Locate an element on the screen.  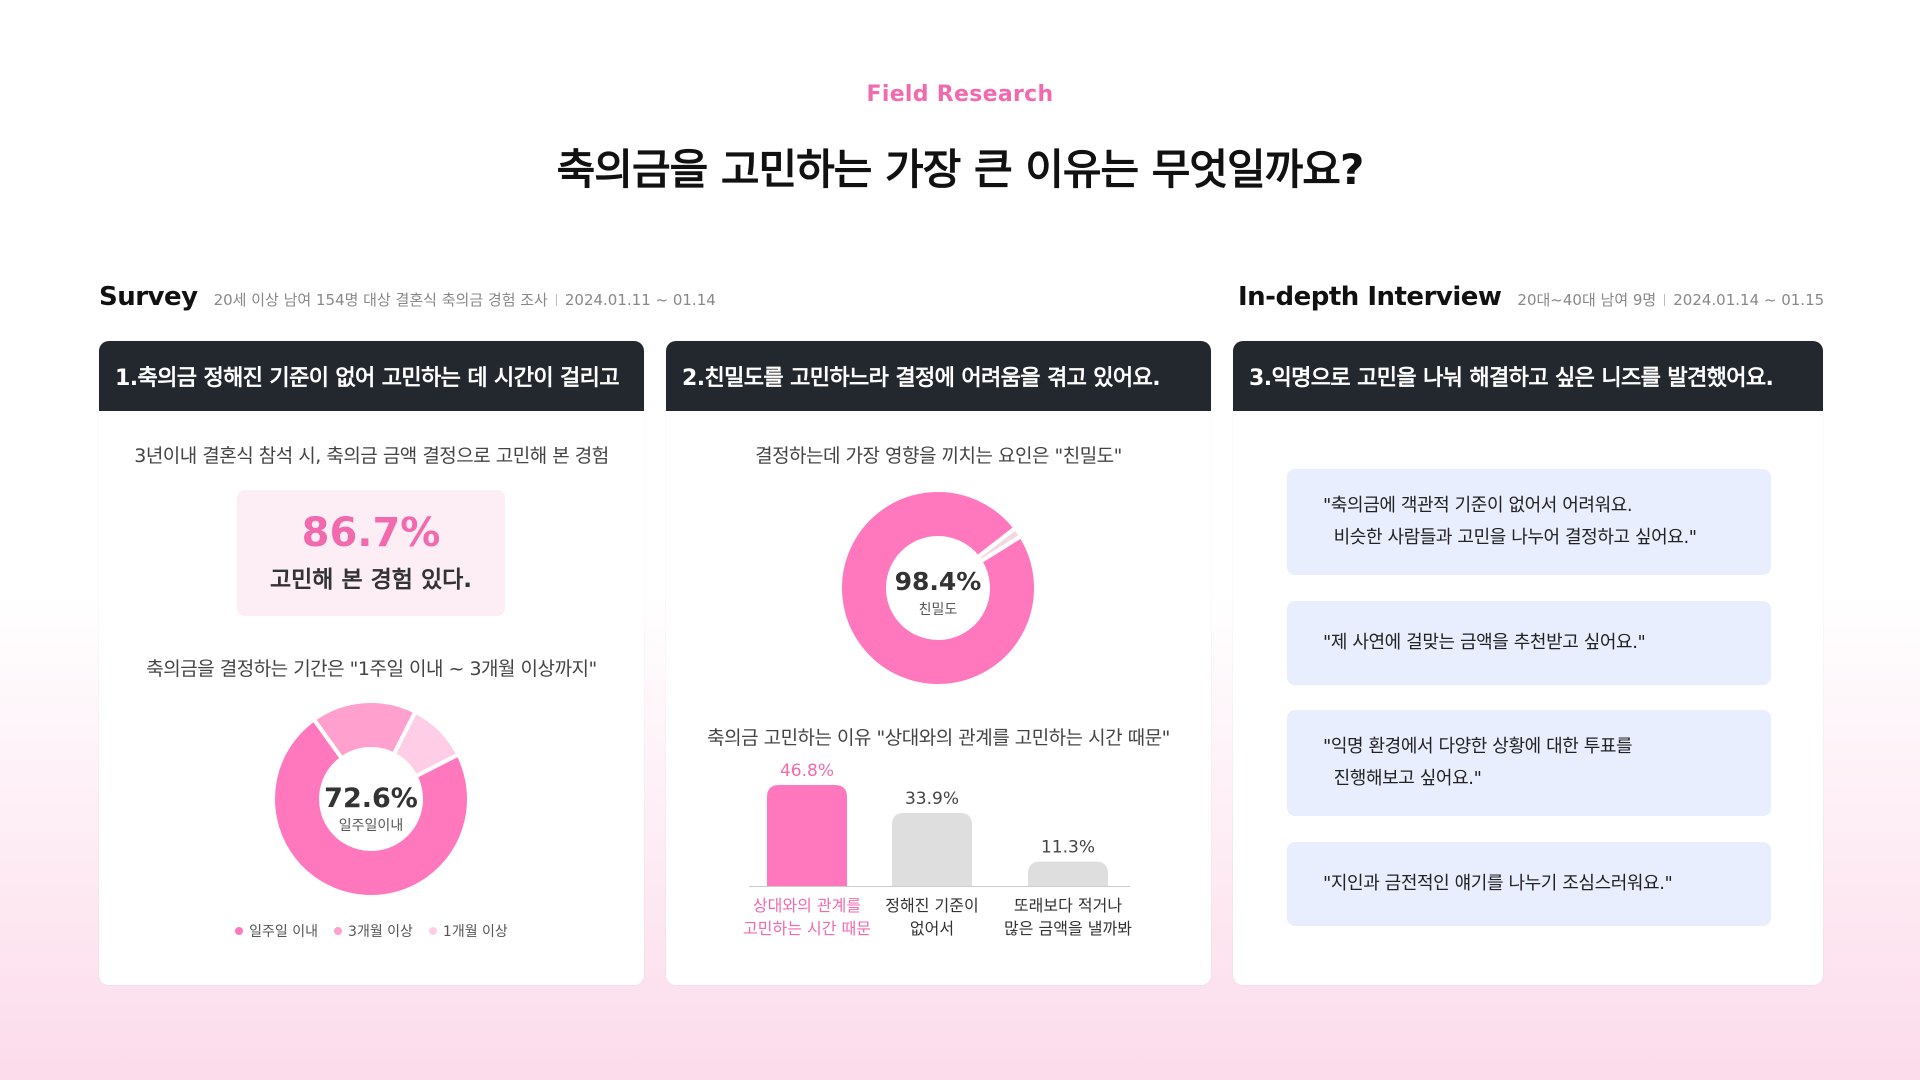
donut-2-center-label: 친밀도 is located at coordinates (938, 610).